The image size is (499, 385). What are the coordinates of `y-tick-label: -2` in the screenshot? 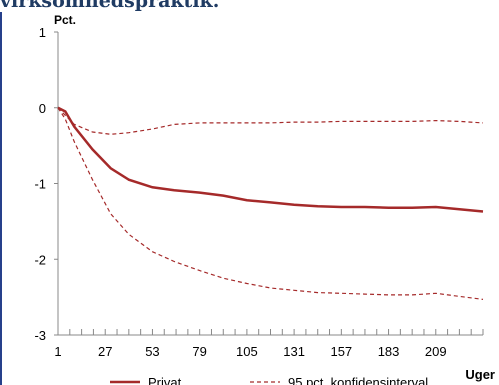 It's located at (40, 259).